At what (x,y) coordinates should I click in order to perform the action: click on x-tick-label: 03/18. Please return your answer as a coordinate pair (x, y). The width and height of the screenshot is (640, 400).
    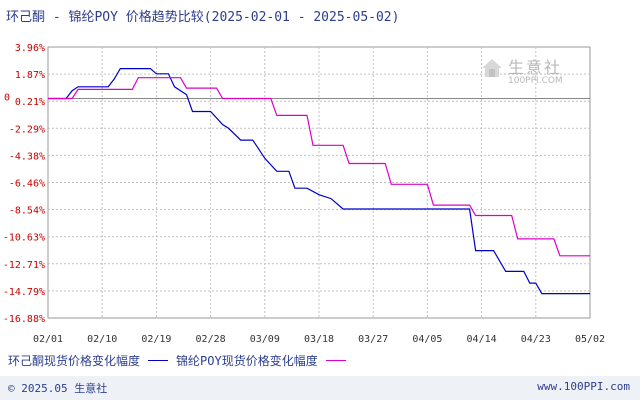
    Looking at the image, I should click on (319, 339).